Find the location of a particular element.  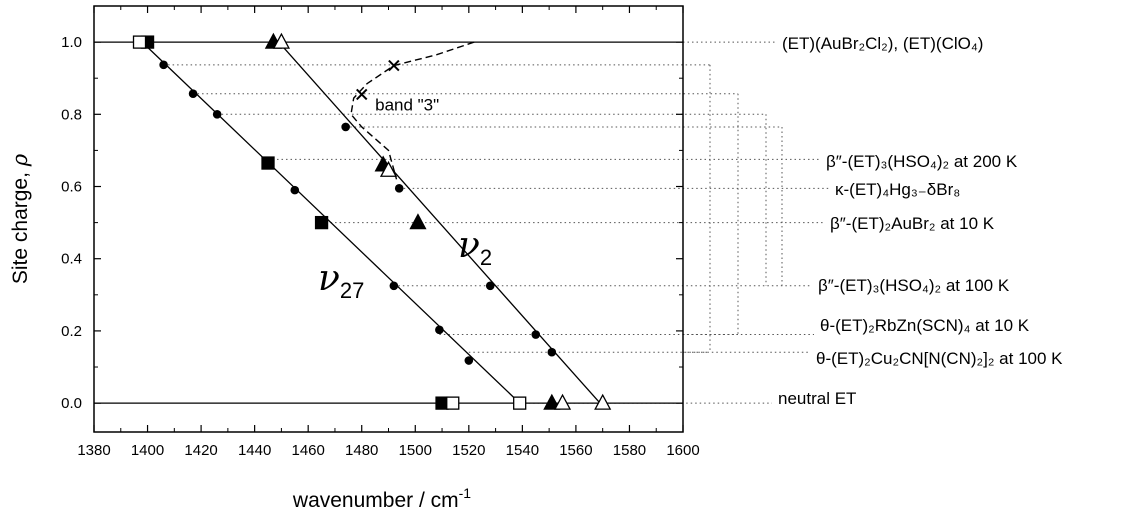

nu27-subscript: 27 is located at coordinates (352, 290).